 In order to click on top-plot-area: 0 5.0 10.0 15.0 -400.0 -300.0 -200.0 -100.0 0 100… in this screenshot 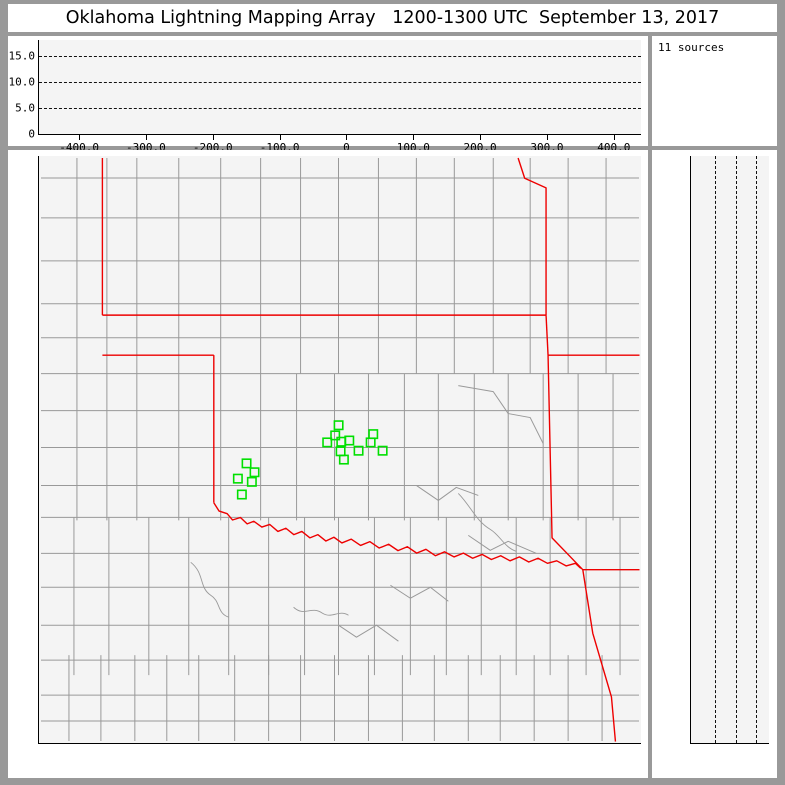, I will do `click(325, 97)`.